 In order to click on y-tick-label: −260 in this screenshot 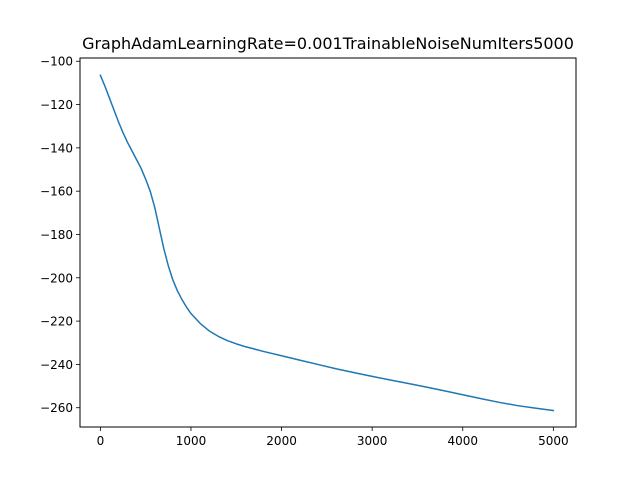, I will do `click(56, 408)`.